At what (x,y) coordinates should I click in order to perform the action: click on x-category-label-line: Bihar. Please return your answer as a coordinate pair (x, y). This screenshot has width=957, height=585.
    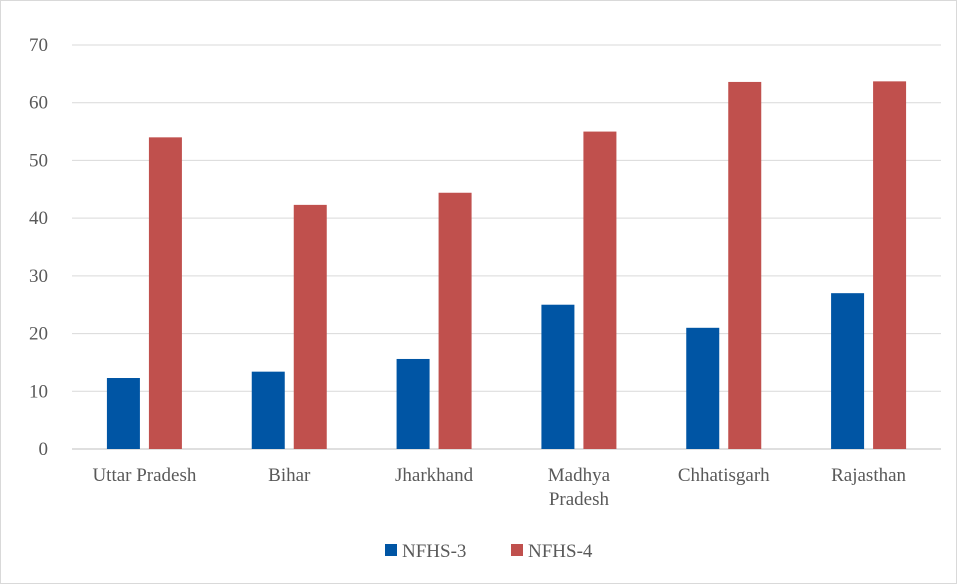
    Looking at the image, I should click on (289, 475).